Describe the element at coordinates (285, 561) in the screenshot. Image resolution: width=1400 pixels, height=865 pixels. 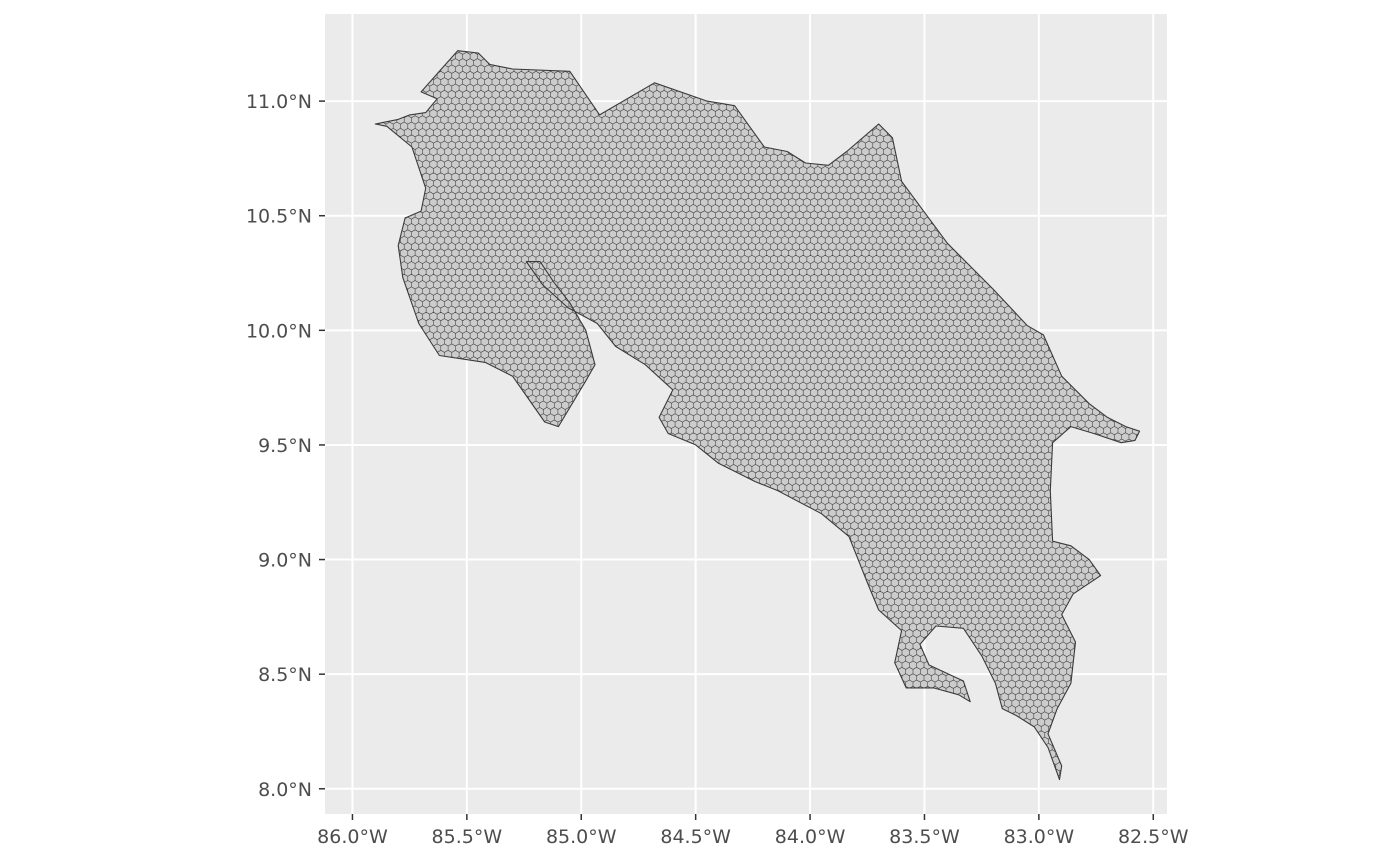
I see `y-tick-label-4: 9.0°N` at that location.